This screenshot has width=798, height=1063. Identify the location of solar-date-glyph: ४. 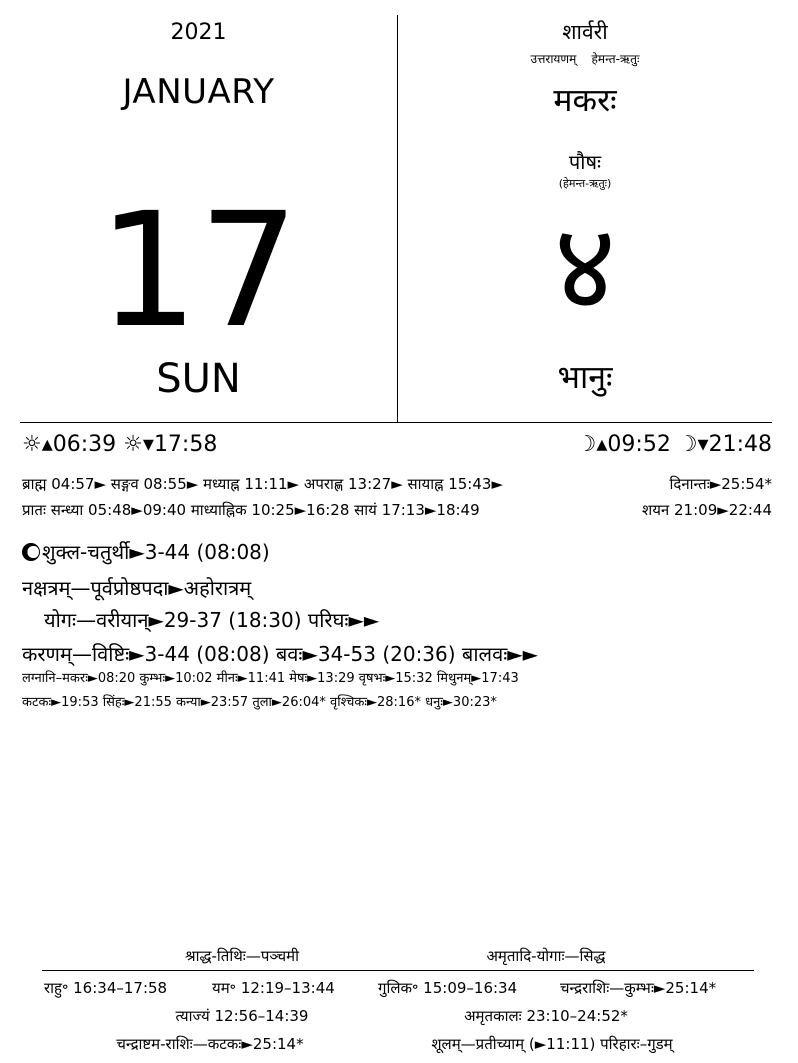
(585, 267).